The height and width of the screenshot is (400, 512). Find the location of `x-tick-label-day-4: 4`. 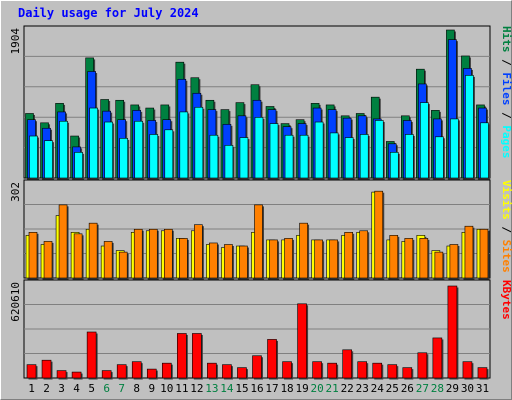

x-tick-label-day-4: 4 is located at coordinates (76, 388).